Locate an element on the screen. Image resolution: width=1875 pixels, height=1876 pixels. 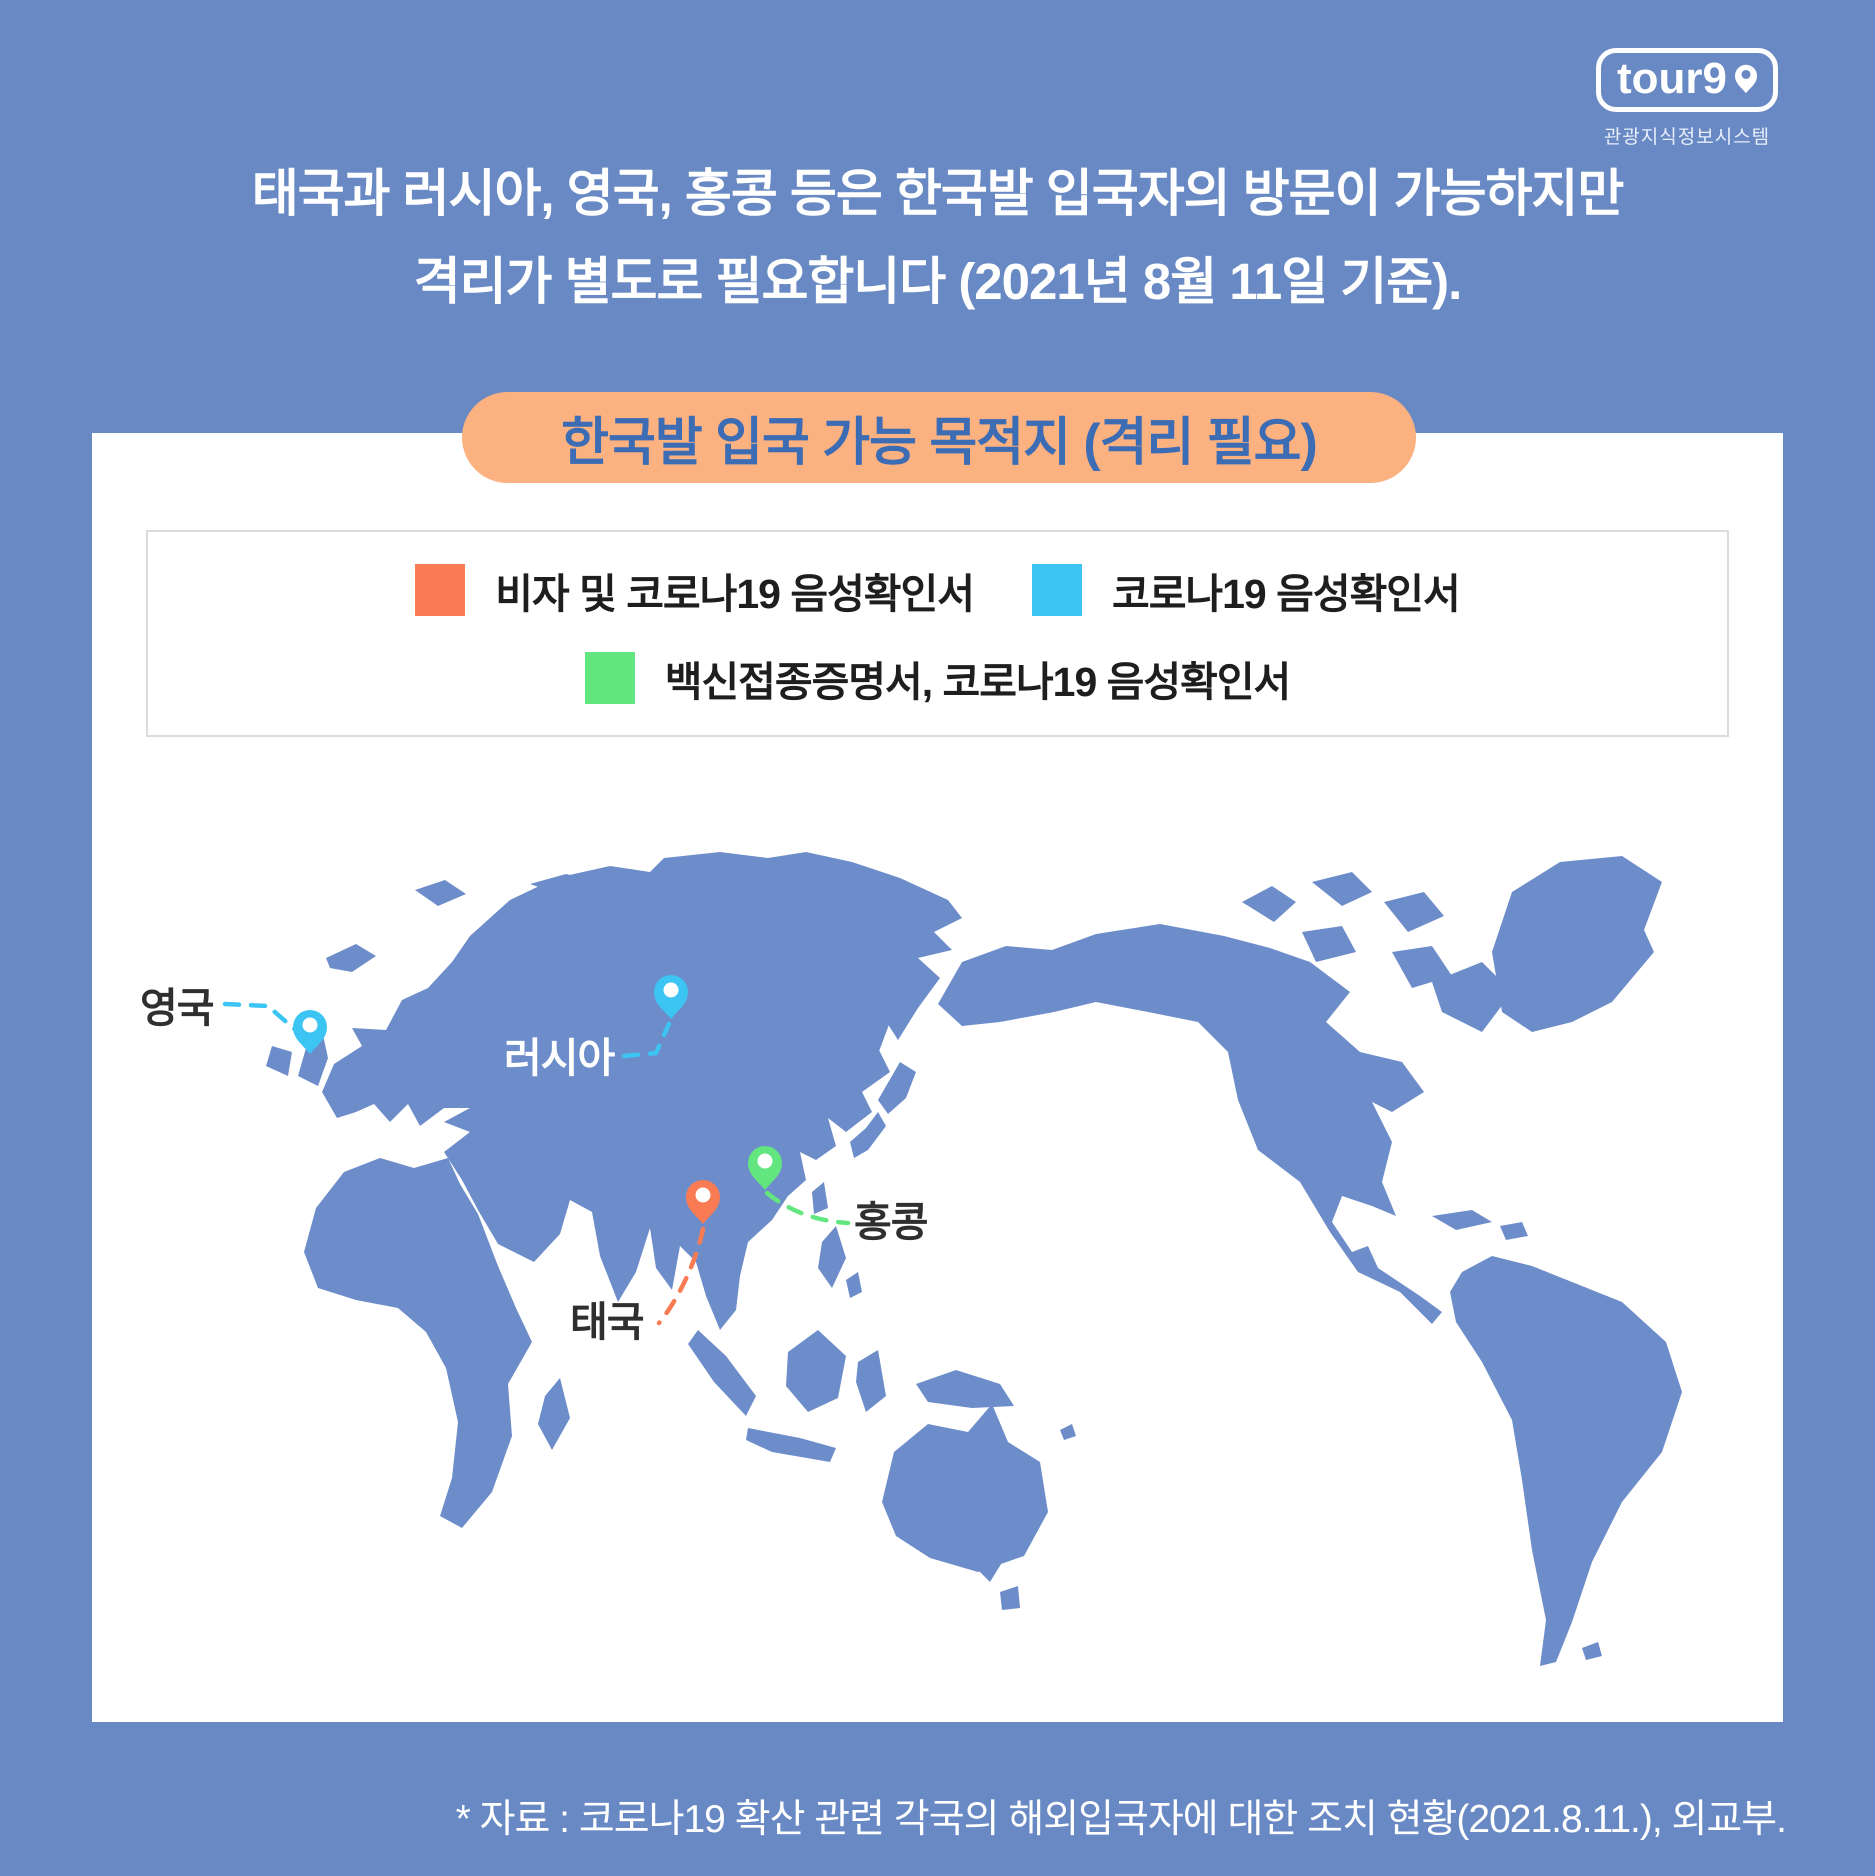
logo-box: tour9 is located at coordinates (1687, 80).